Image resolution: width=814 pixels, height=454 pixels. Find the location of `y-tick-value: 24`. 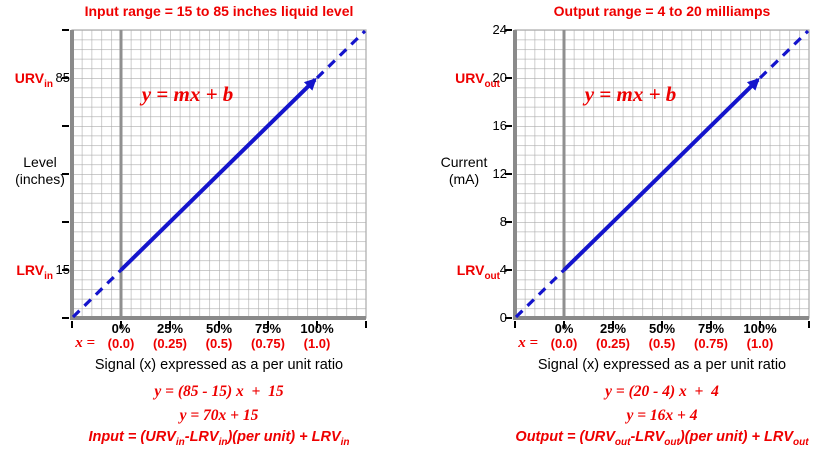

y-tick-value: 24 is located at coordinates (499, 29).